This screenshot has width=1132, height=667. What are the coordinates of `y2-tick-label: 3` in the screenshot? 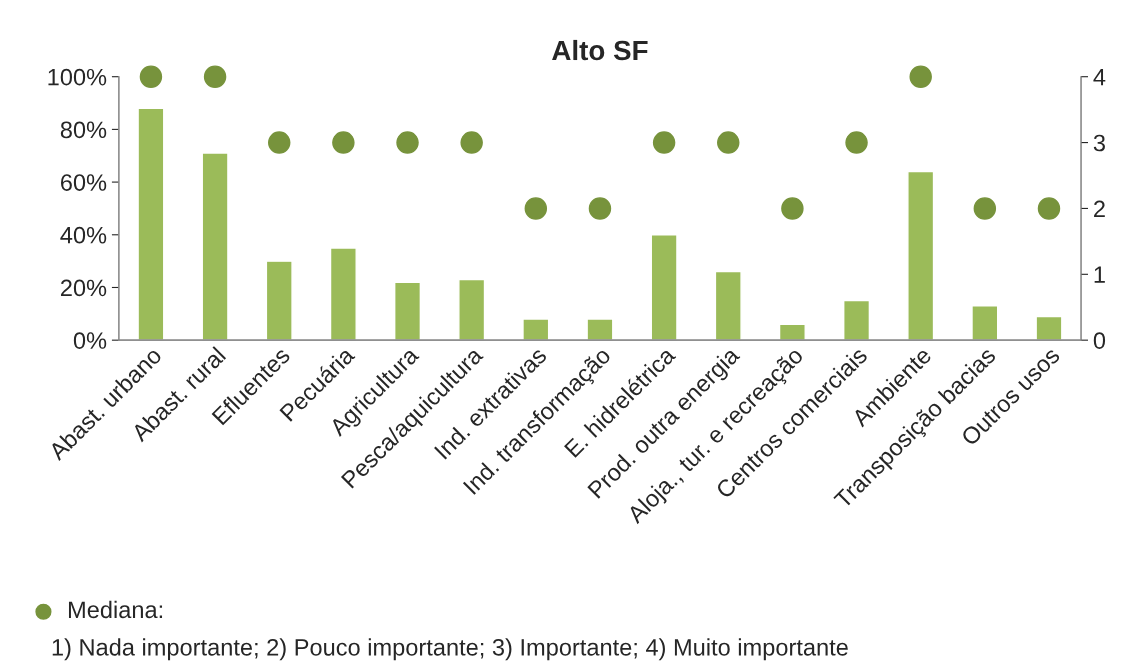 It's located at (1099, 143).